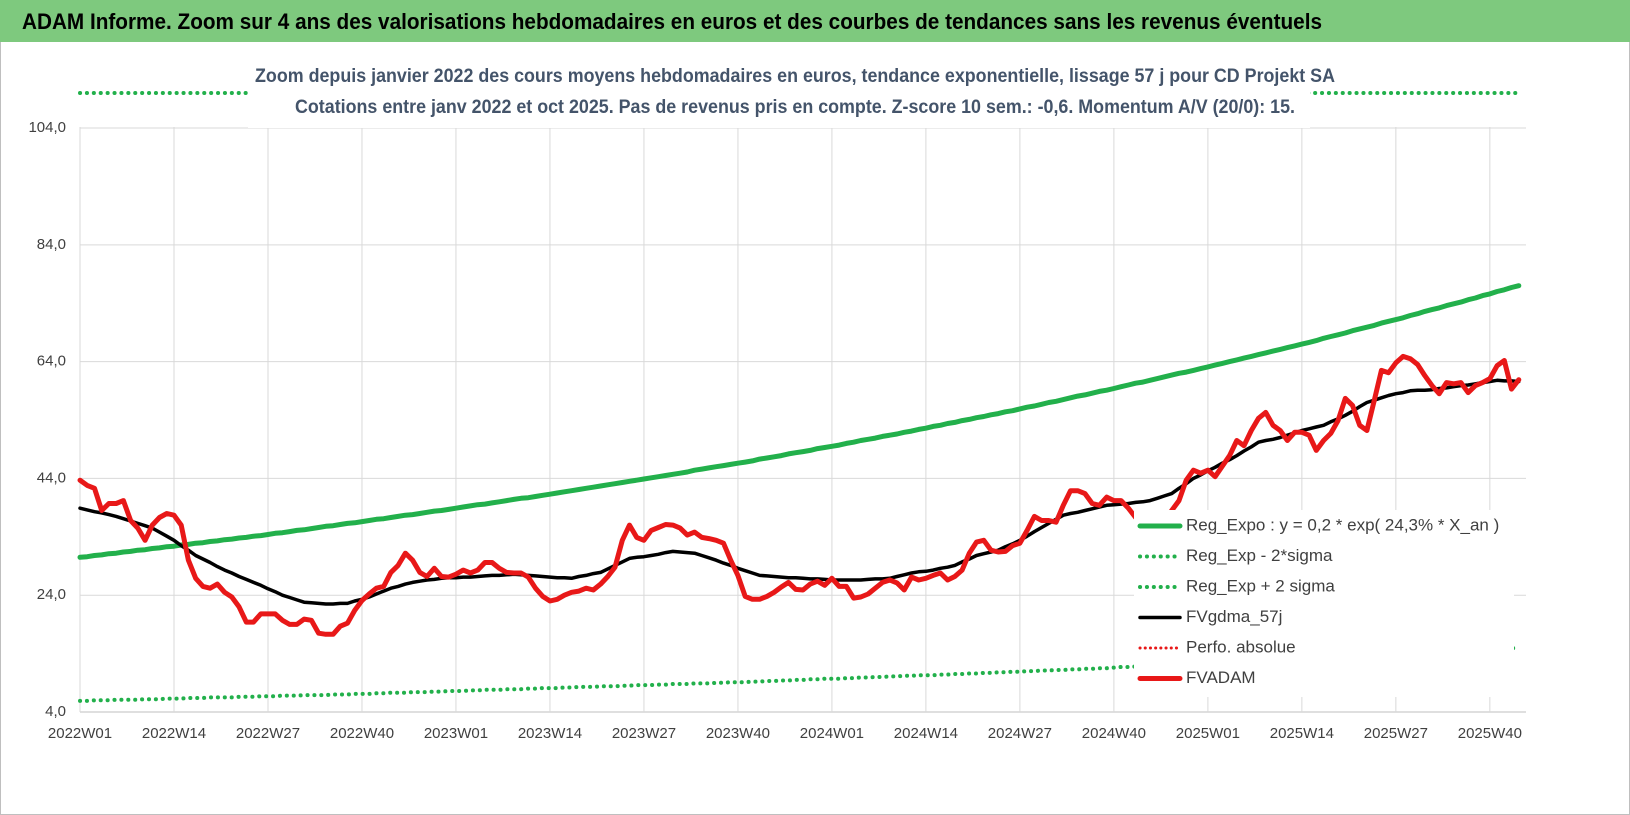 This screenshot has width=1630, height=815. I want to click on legend-label: Reg_Exp - 2*sigma, so click(1259, 555).